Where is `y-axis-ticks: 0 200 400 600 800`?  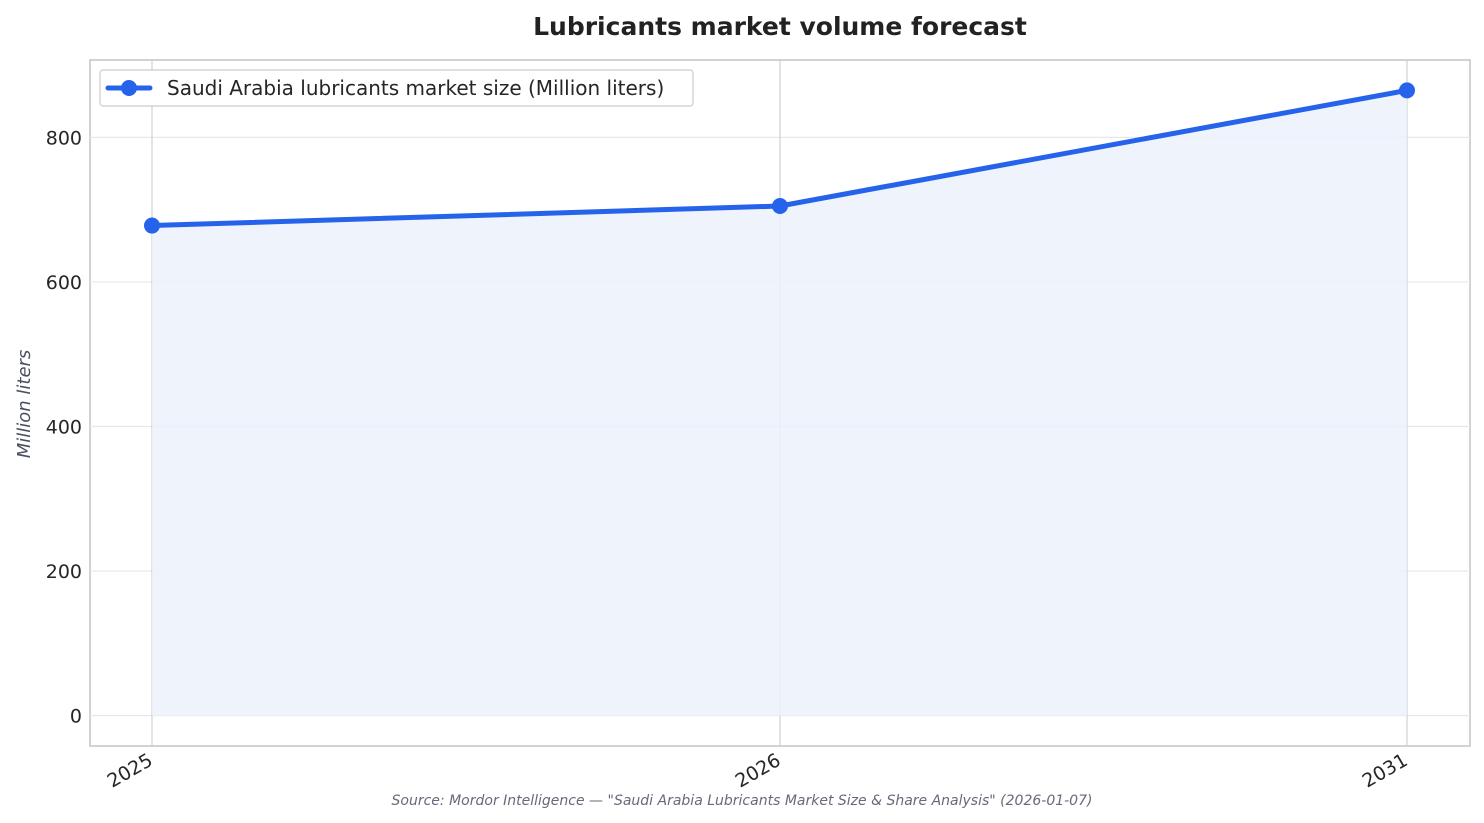
y-axis-ticks: 0 200 400 600 800 is located at coordinates (64, 427).